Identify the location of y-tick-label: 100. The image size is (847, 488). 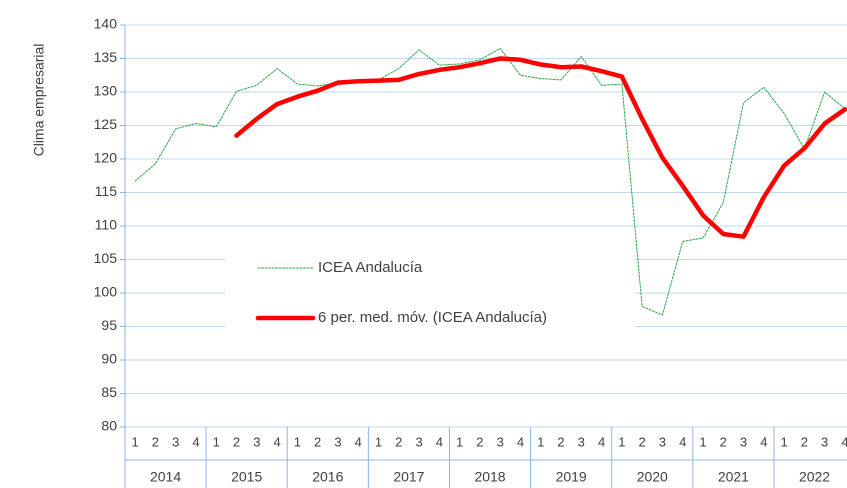
(106, 292).